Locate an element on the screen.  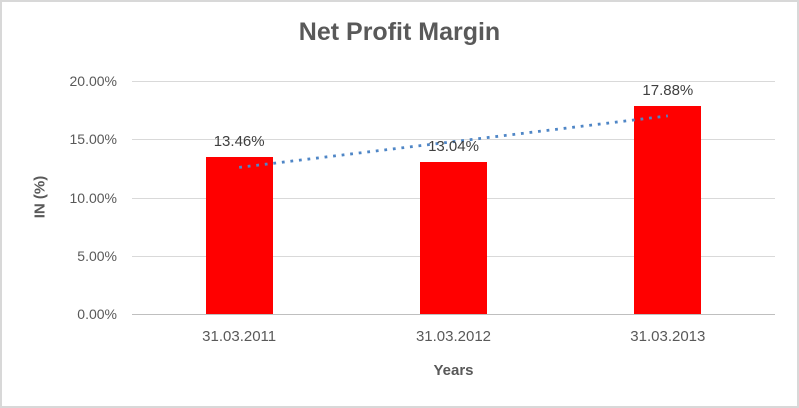
y-tick-label: 0.00% is located at coordinates (97, 314).